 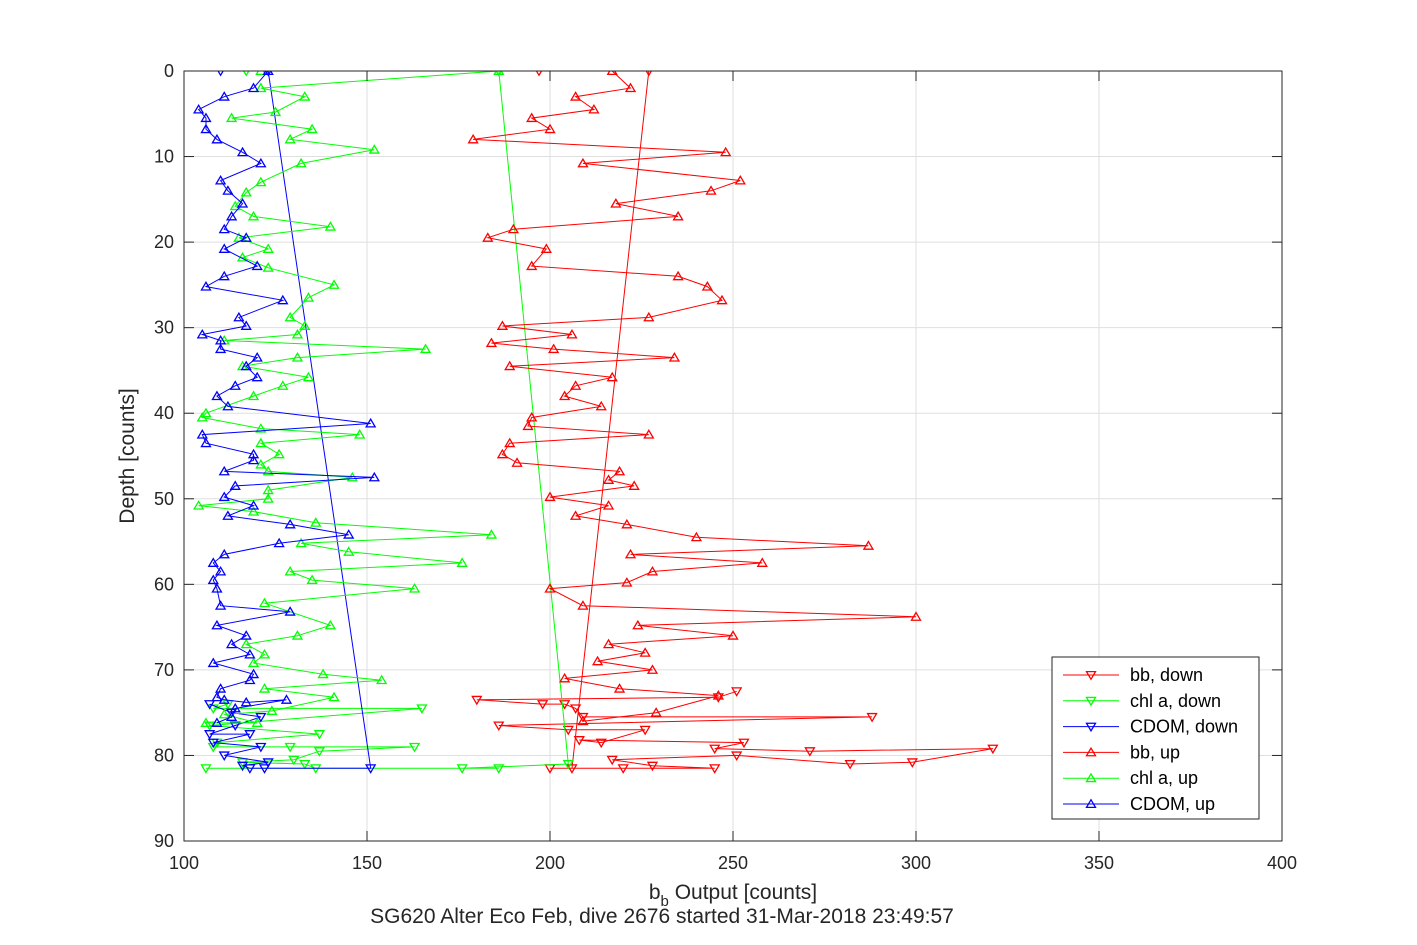 What do you see at coordinates (164, 670) in the screenshot?
I see `y-tick-label: 70` at bounding box center [164, 670].